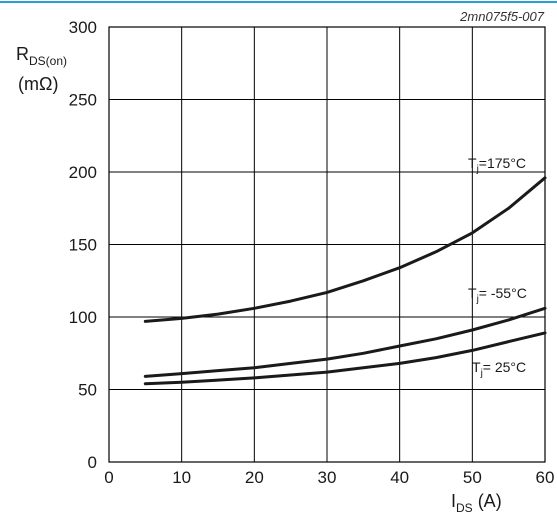 The image size is (557, 520). What do you see at coordinates (327, 477) in the screenshot?
I see `x-tick-label: 30` at bounding box center [327, 477].